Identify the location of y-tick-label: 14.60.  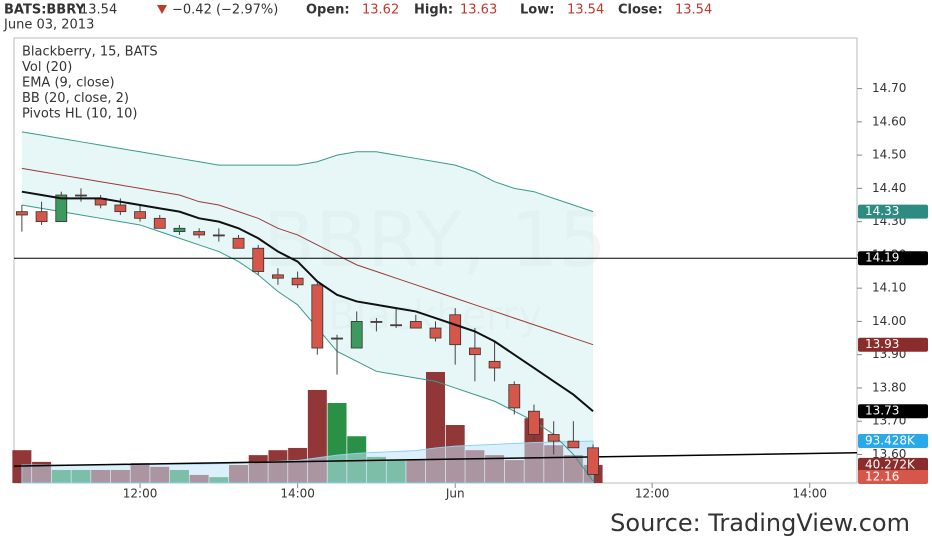
(889, 121).